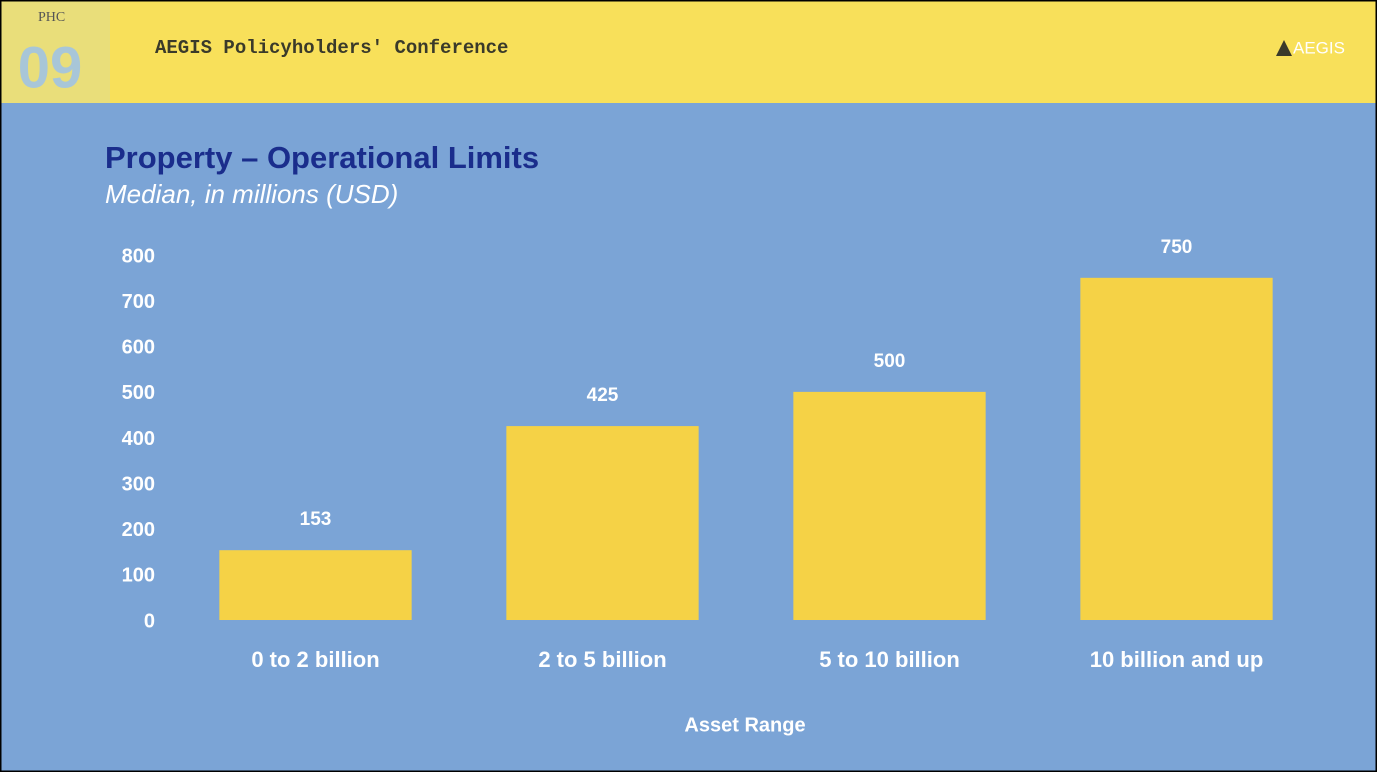 This screenshot has height=772, width=1377. I want to click on y-tick-label: 0, so click(149, 621).